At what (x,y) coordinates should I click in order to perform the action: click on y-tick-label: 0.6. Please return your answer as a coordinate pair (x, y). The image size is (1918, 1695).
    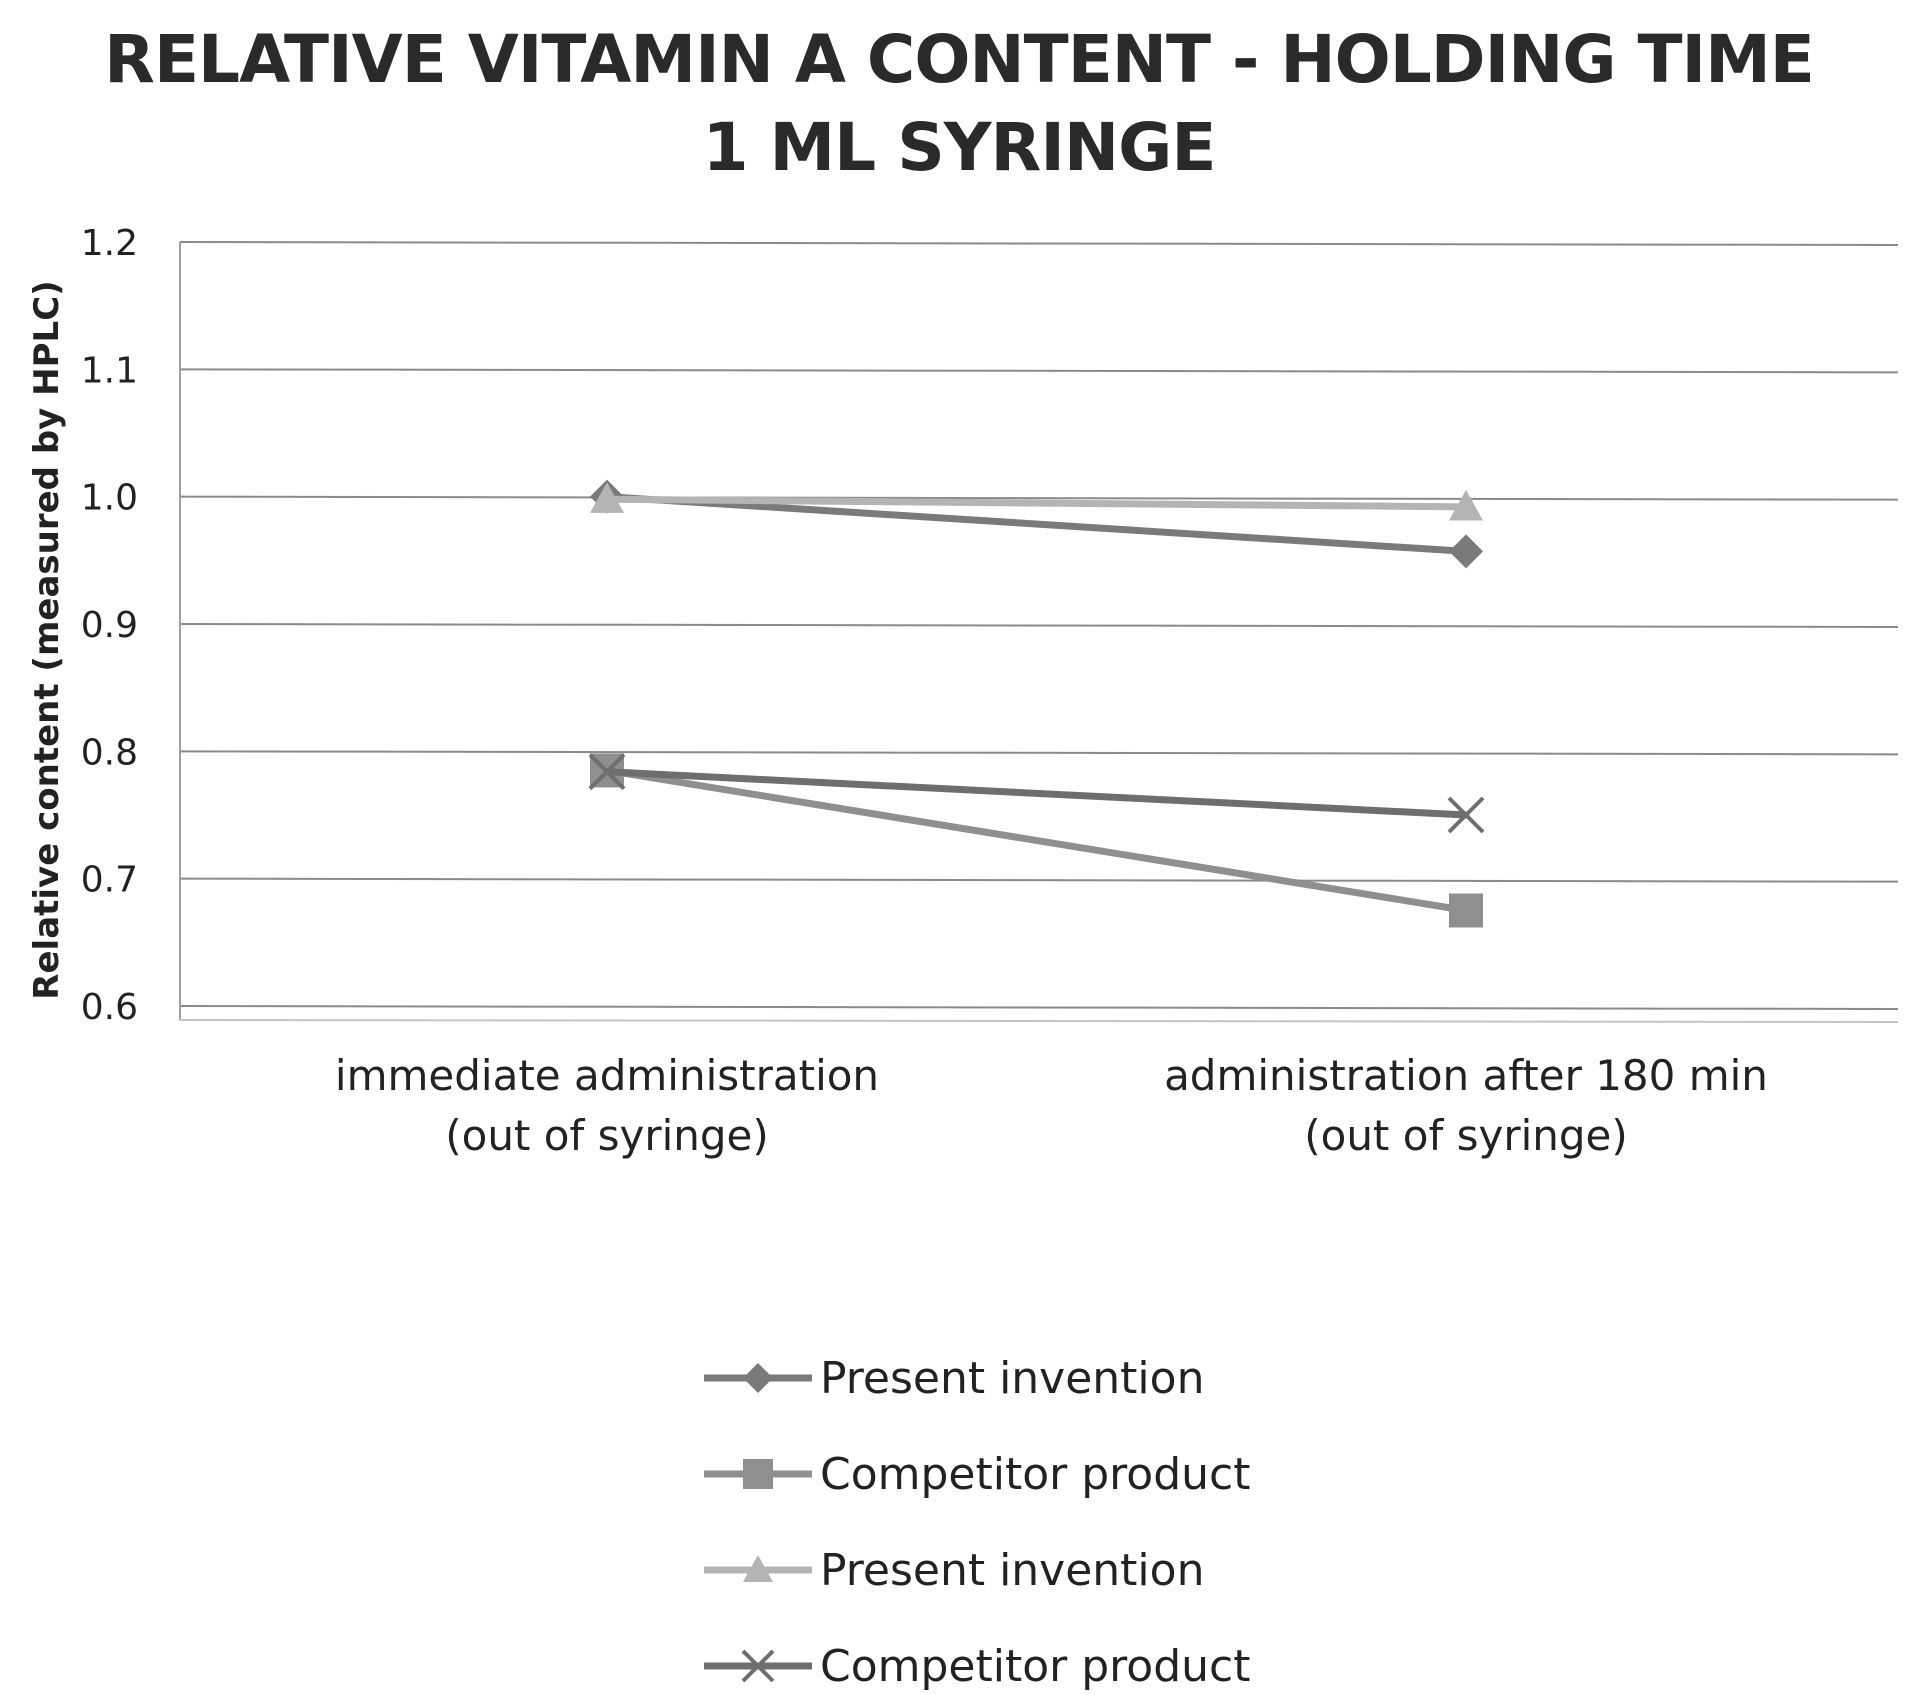
    Looking at the image, I should click on (109, 1007).